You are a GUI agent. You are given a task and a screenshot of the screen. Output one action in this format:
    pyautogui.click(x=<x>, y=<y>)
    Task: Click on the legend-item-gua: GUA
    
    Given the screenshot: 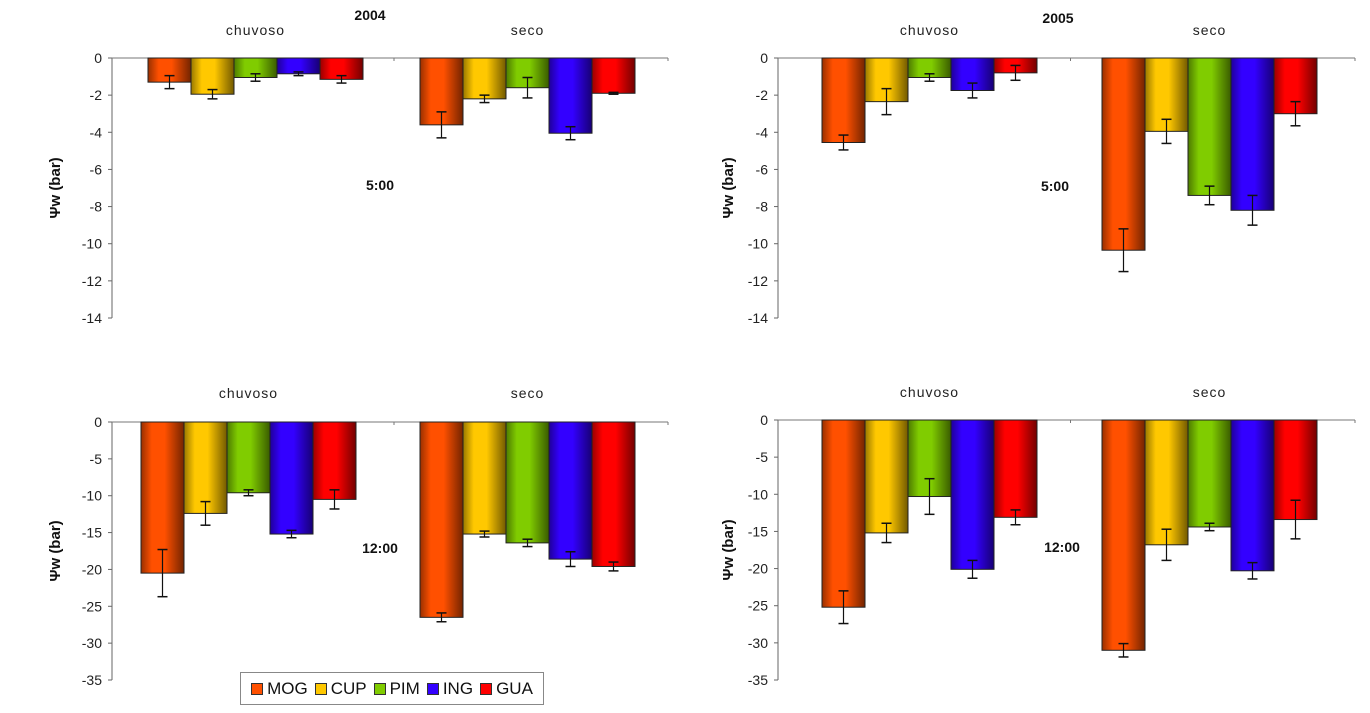 What is the action you would take?
    pyautogui.click(x=506, y=689)
    